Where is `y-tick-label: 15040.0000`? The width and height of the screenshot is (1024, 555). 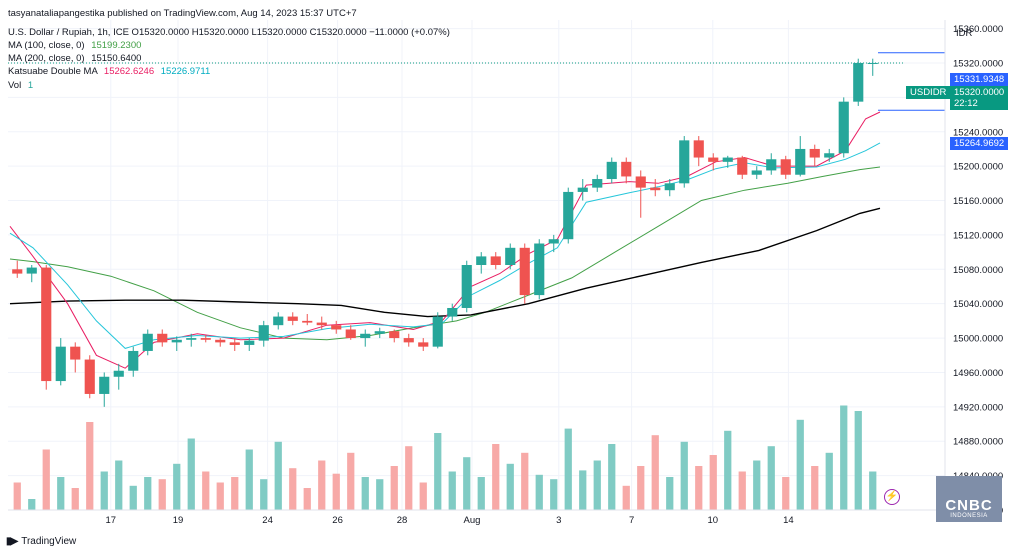 y-tick-label: 15040.0000 is located at coordinates (978, 304).